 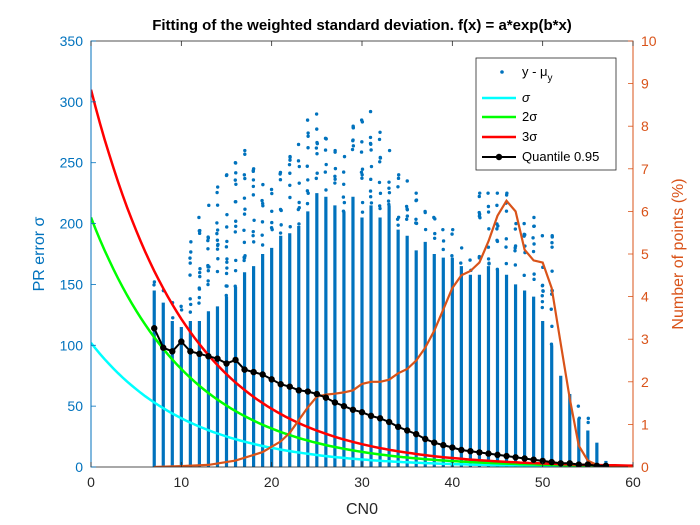 I want to click on right-tick-label: 9, so click(x=645, y=84).